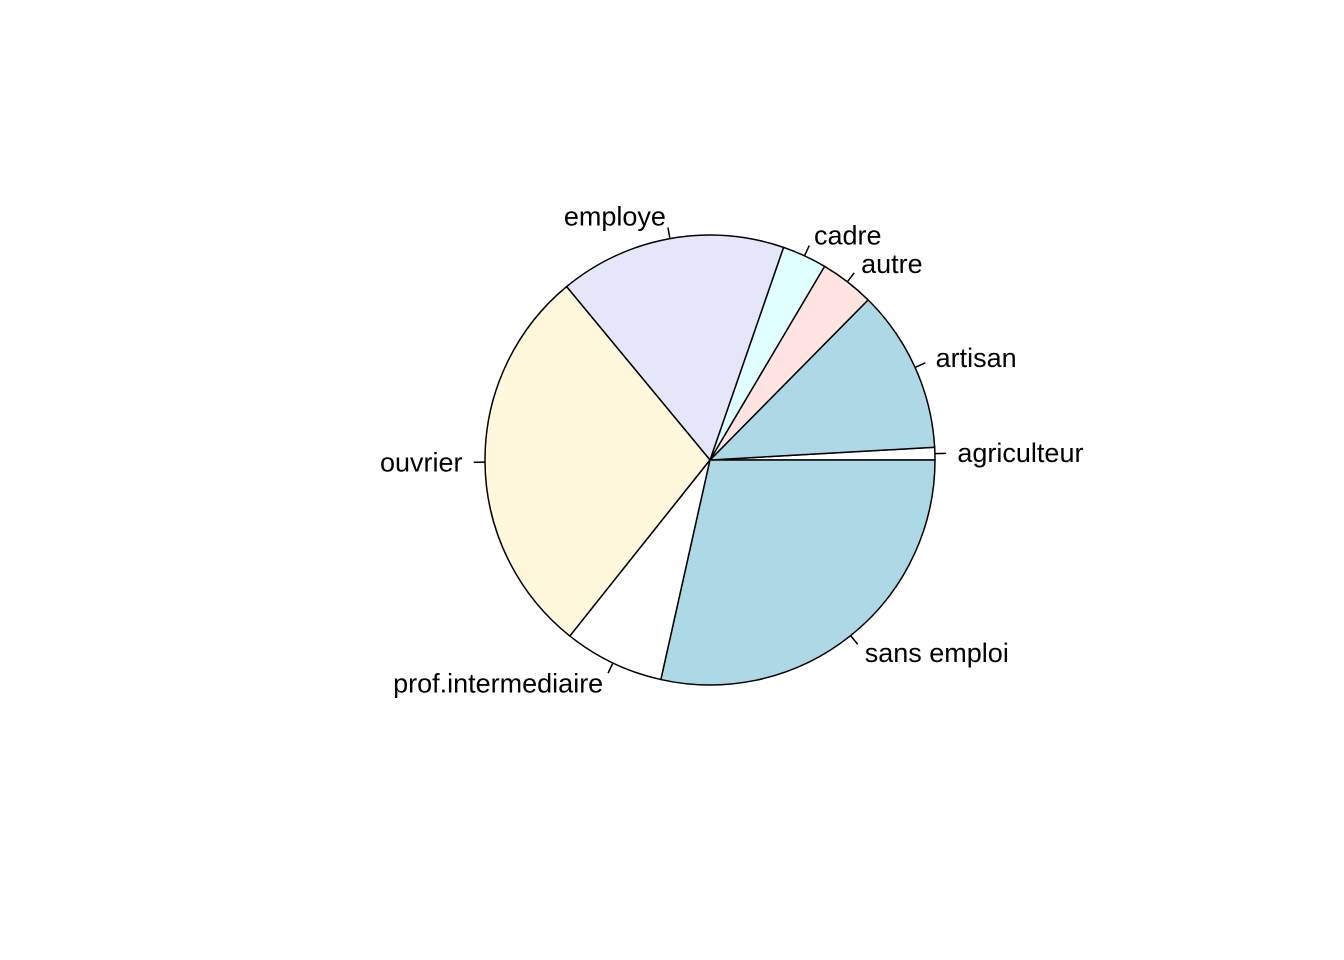 The height and width of the screenshot is (960, 1344). I want to click on pie-label-agriculteur: agriculteur, so click(1020, 453).